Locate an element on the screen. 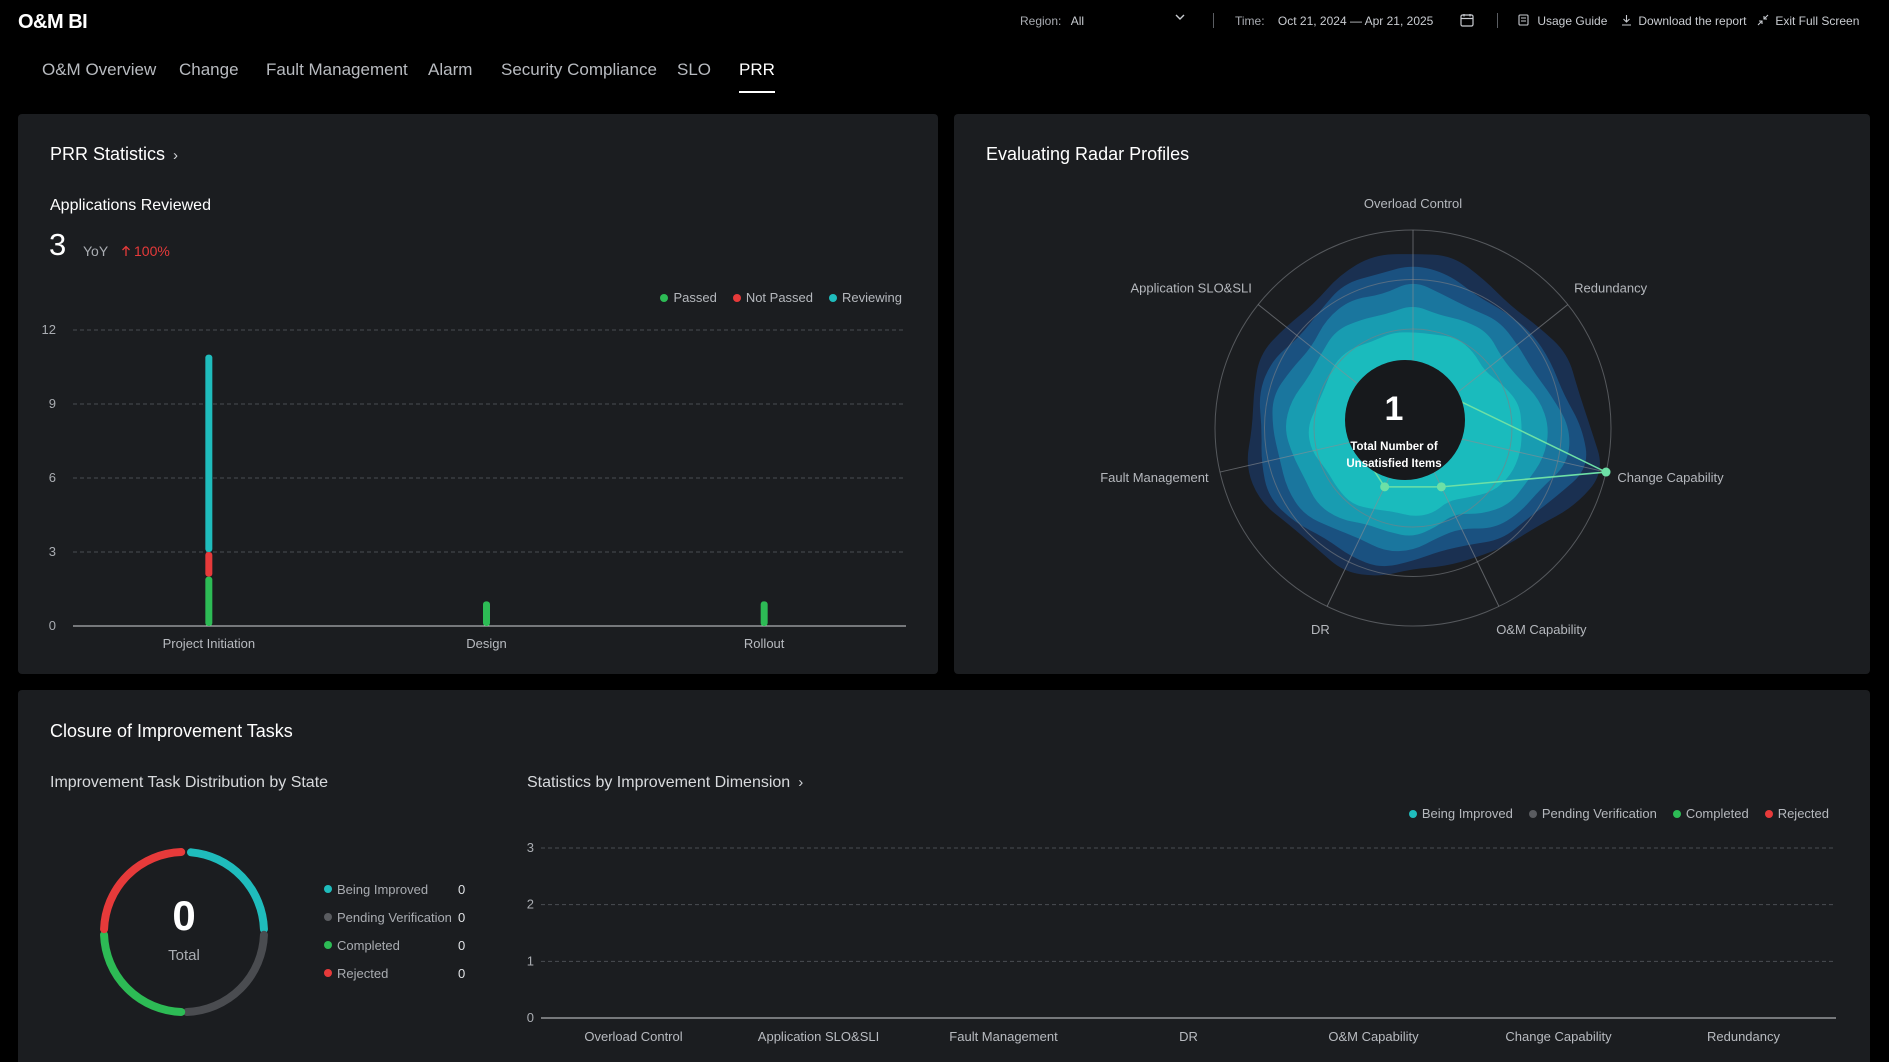  y-tick-label: 12 is located at coordinates (49, 329).